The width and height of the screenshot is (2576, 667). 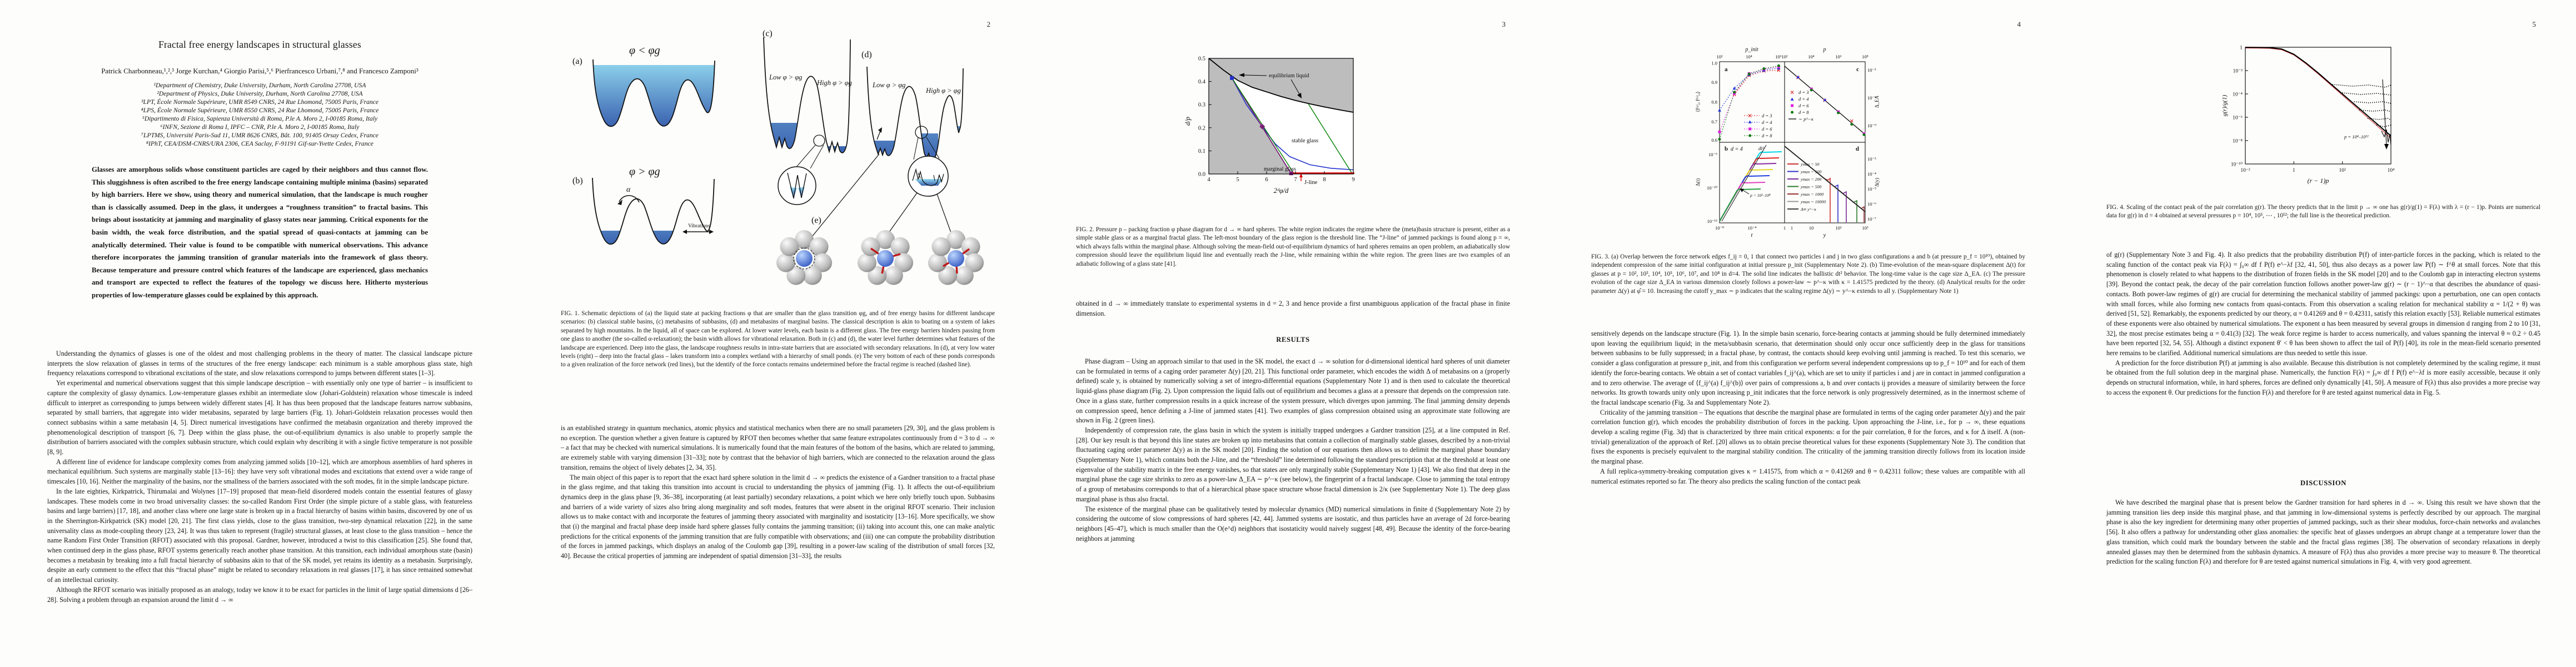 What do you see at coordinates (768, 33) in the screenshot?
I see `fig1-panel-label-c: (c)` at bounding box center [768, 33].